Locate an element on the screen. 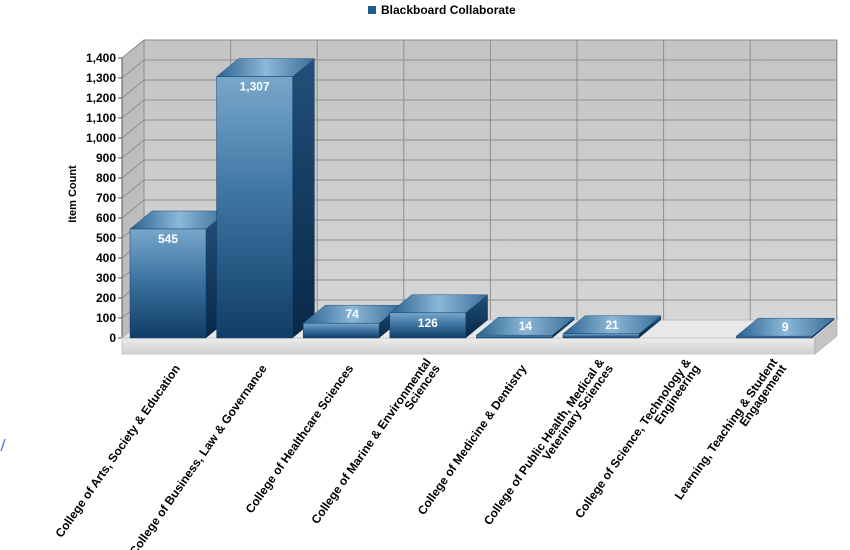 Image resolution: width=850 pixels, height=550 pixels. y-tick-label: 200 is located at coordinates (106, 298).